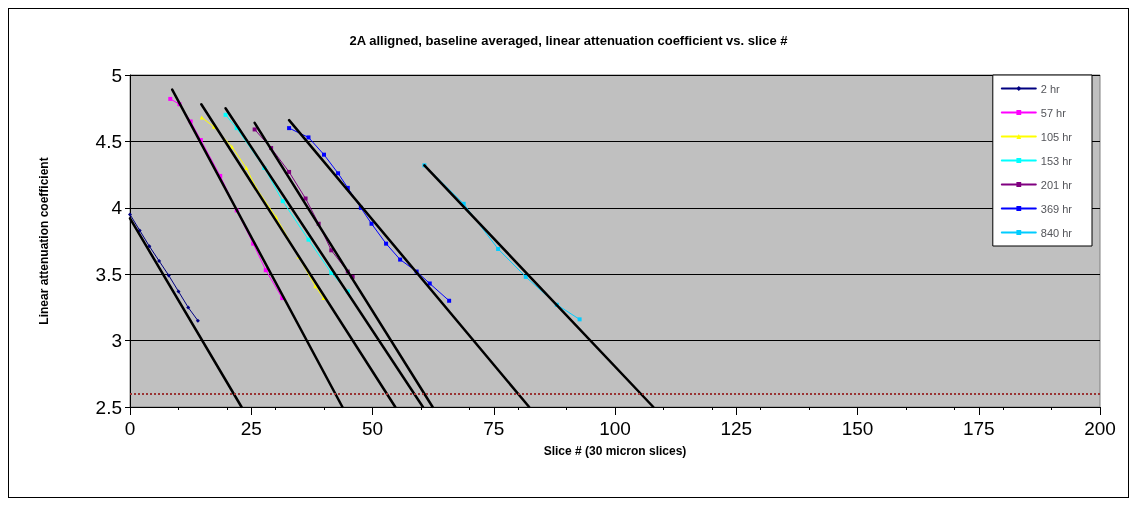 The image size is (1139, 508). What do you see at coordinates (494, 428) in the screenshot?
I see `x-tick-label: 75` at bounding box center [494, 428].